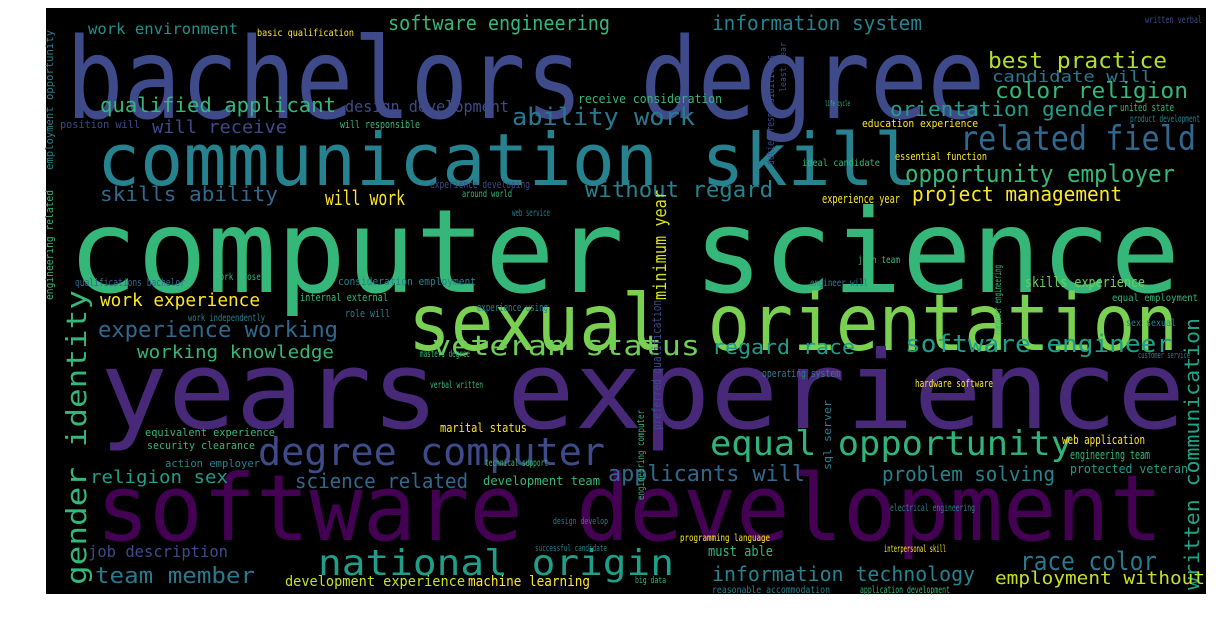  Describe the element at coordinates (242, 277) in the screenshot. I see `word: work closely` at that location.